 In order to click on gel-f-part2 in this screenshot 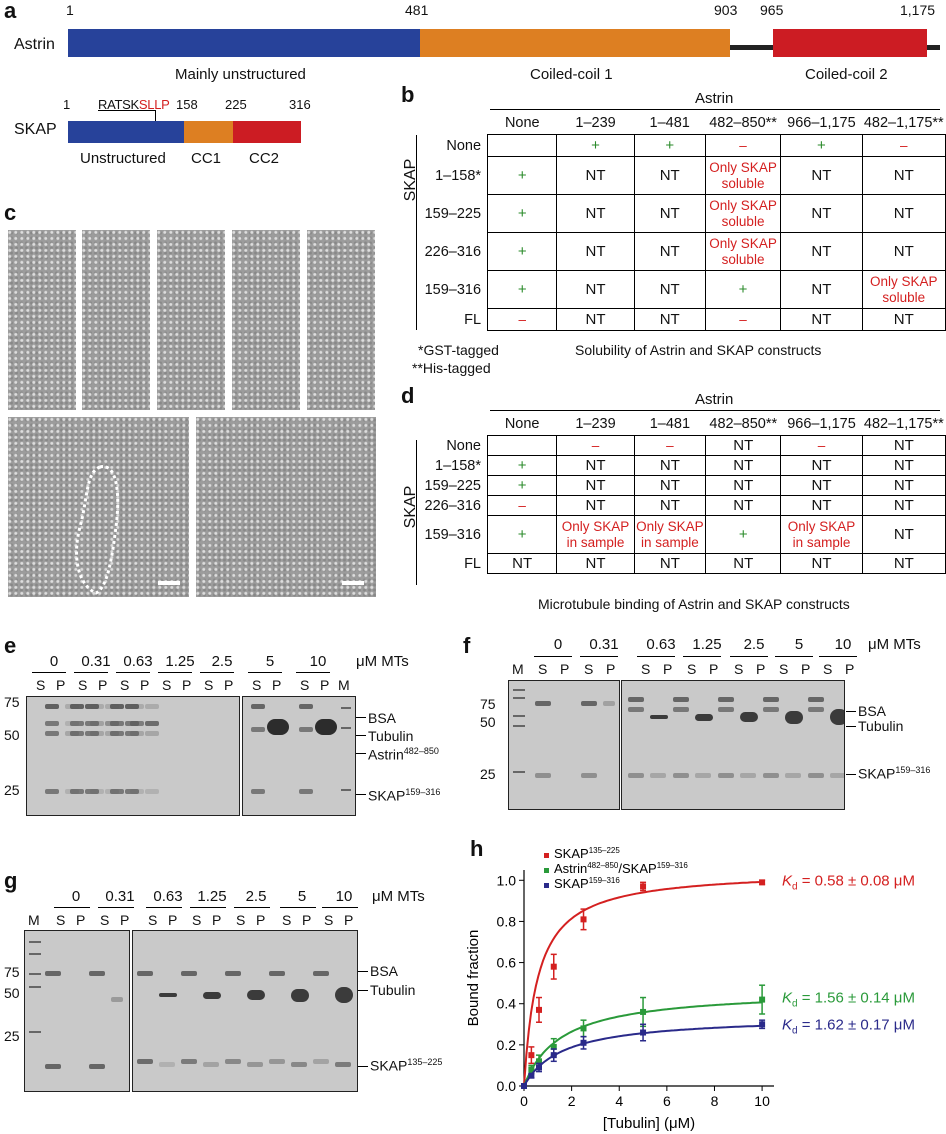, I will do `click(733, 745)`.